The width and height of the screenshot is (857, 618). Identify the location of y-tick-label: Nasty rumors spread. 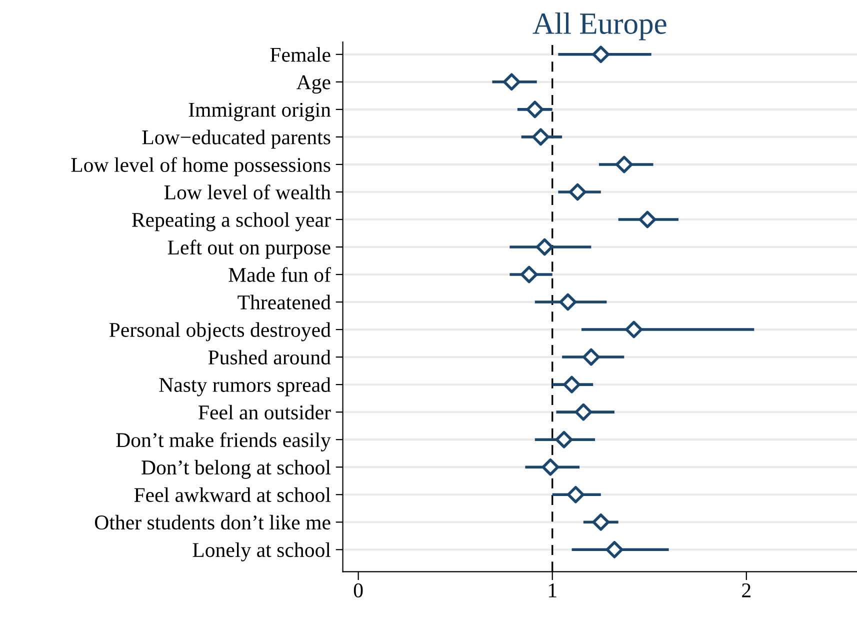
(245, 386).